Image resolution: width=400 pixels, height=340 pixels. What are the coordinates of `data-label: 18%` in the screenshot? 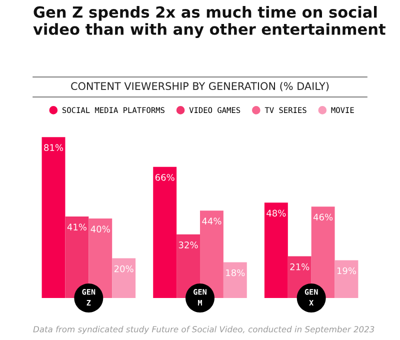 It's located at (235, 272).